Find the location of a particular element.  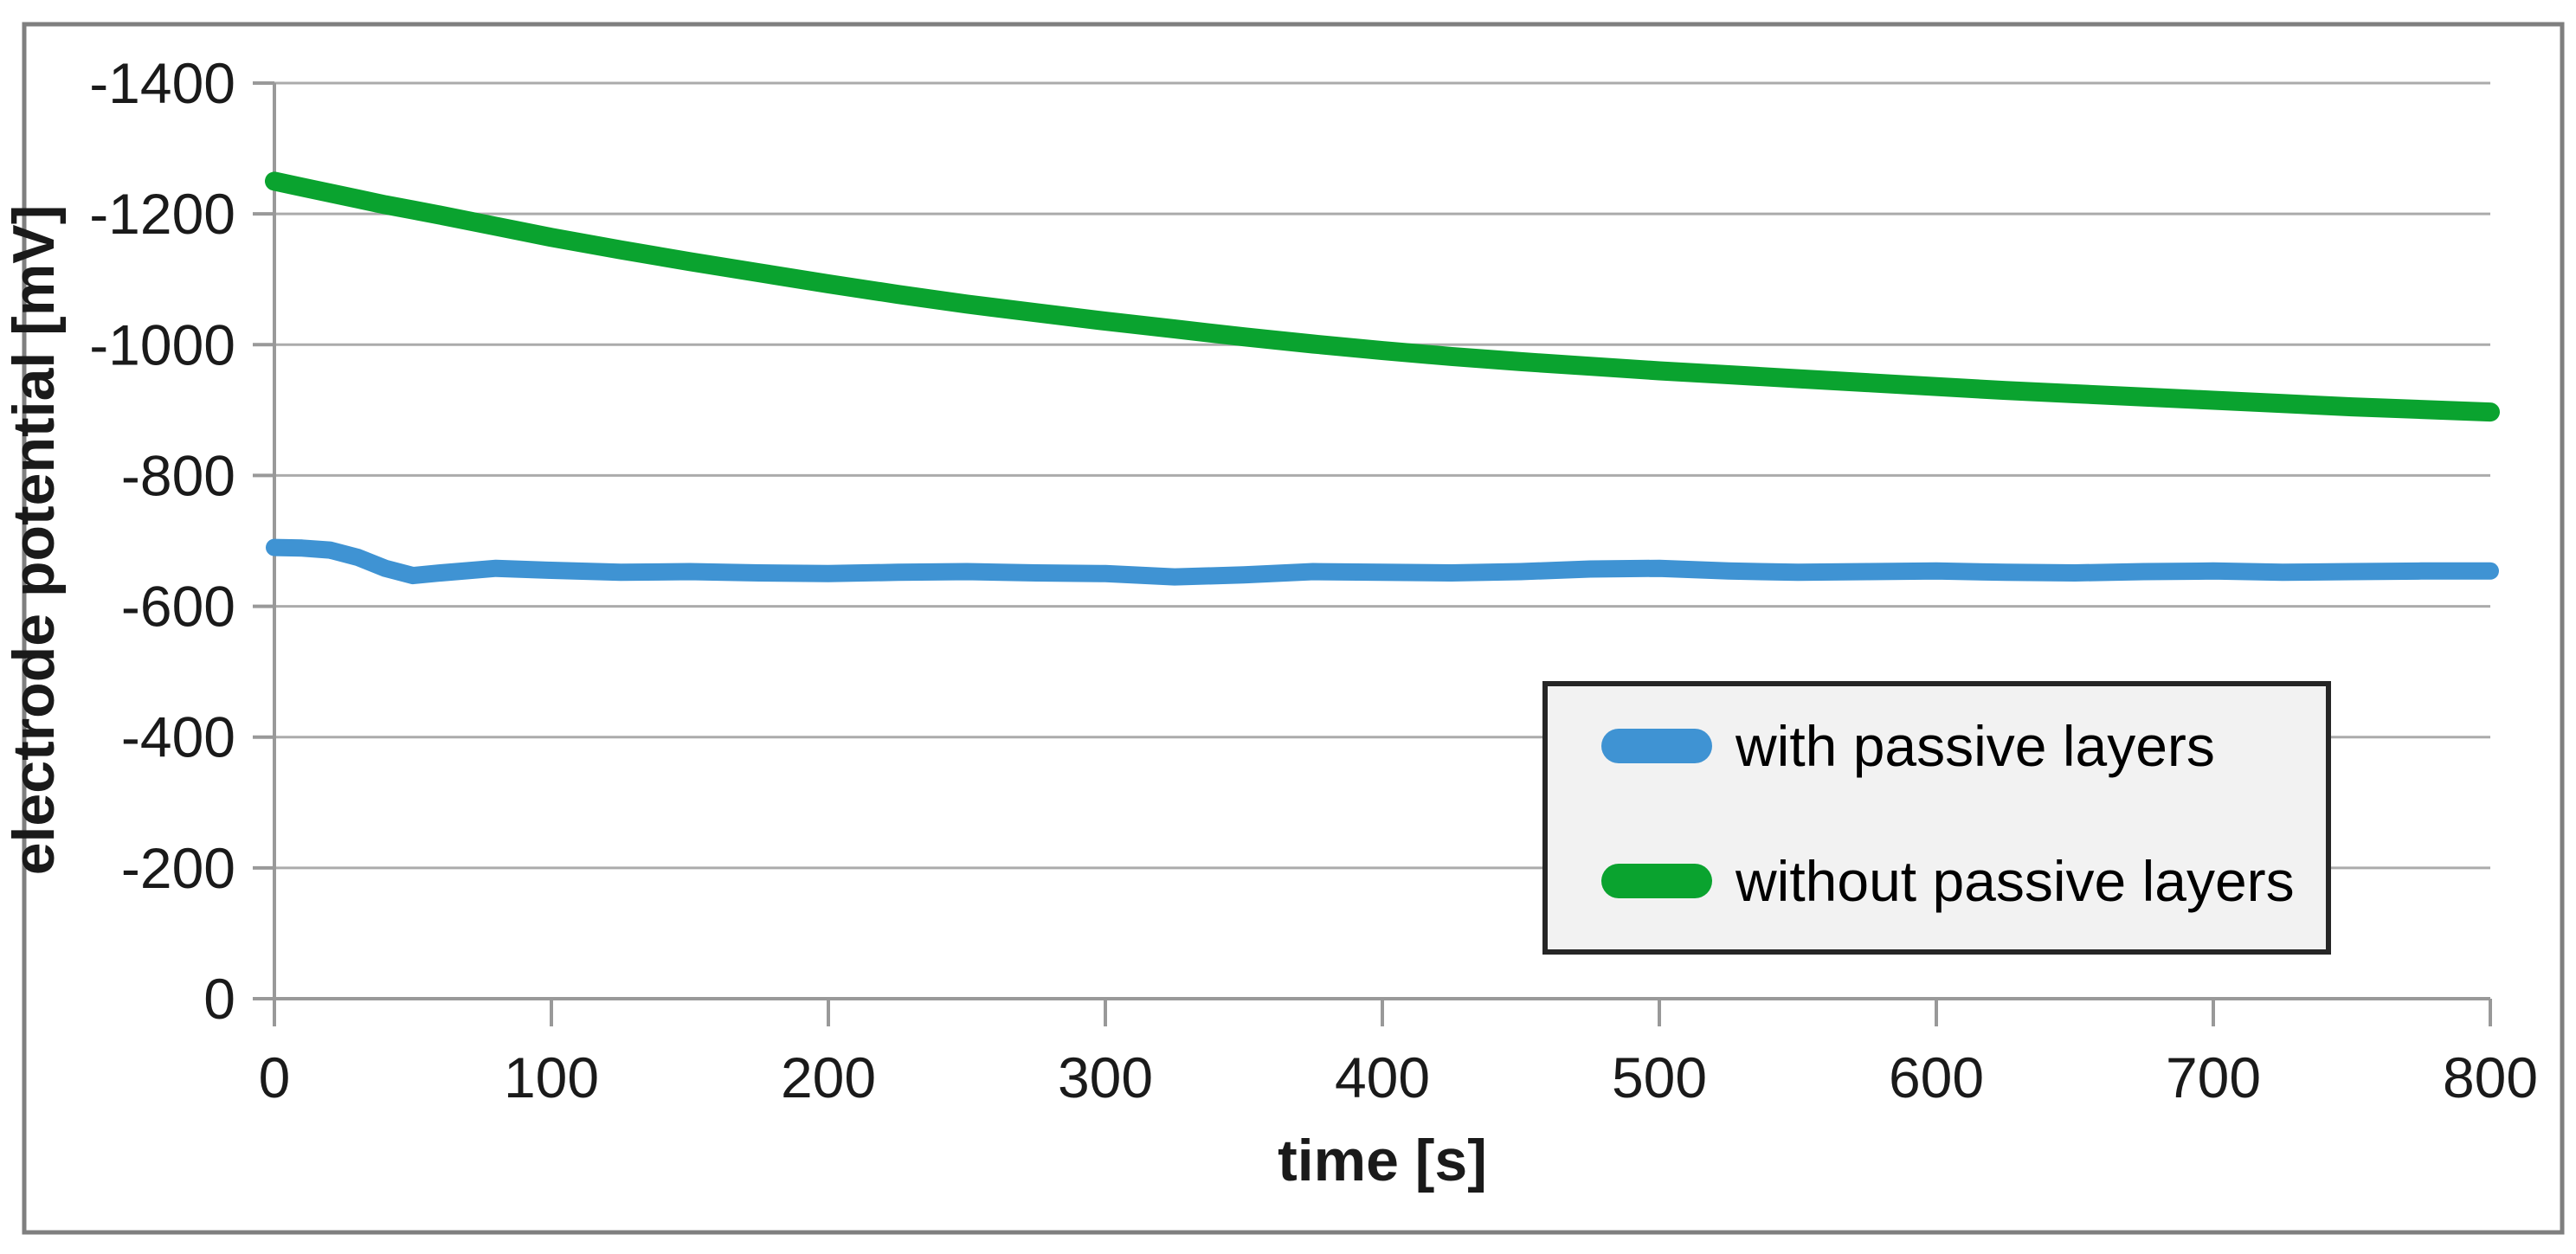

y-tick-label: -800 is located at coordinates (178, 475).